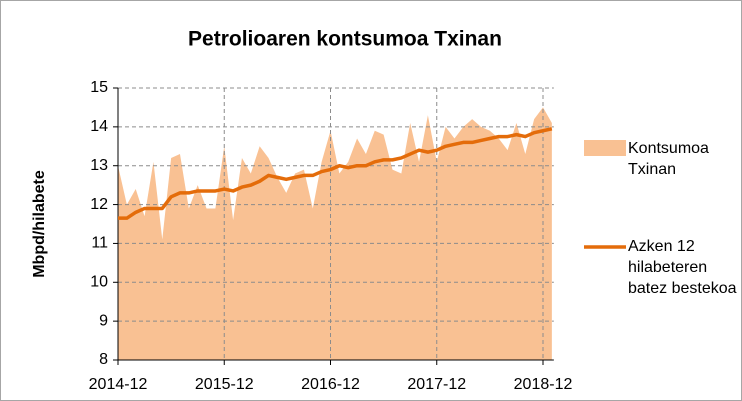 Image resolution: width=742 pixels, height=401 pixels. What do you see at coordinates (224, 384) in the screenshot?
I see `x-tick-label: 2015-12` at bounding box center [224, 384].